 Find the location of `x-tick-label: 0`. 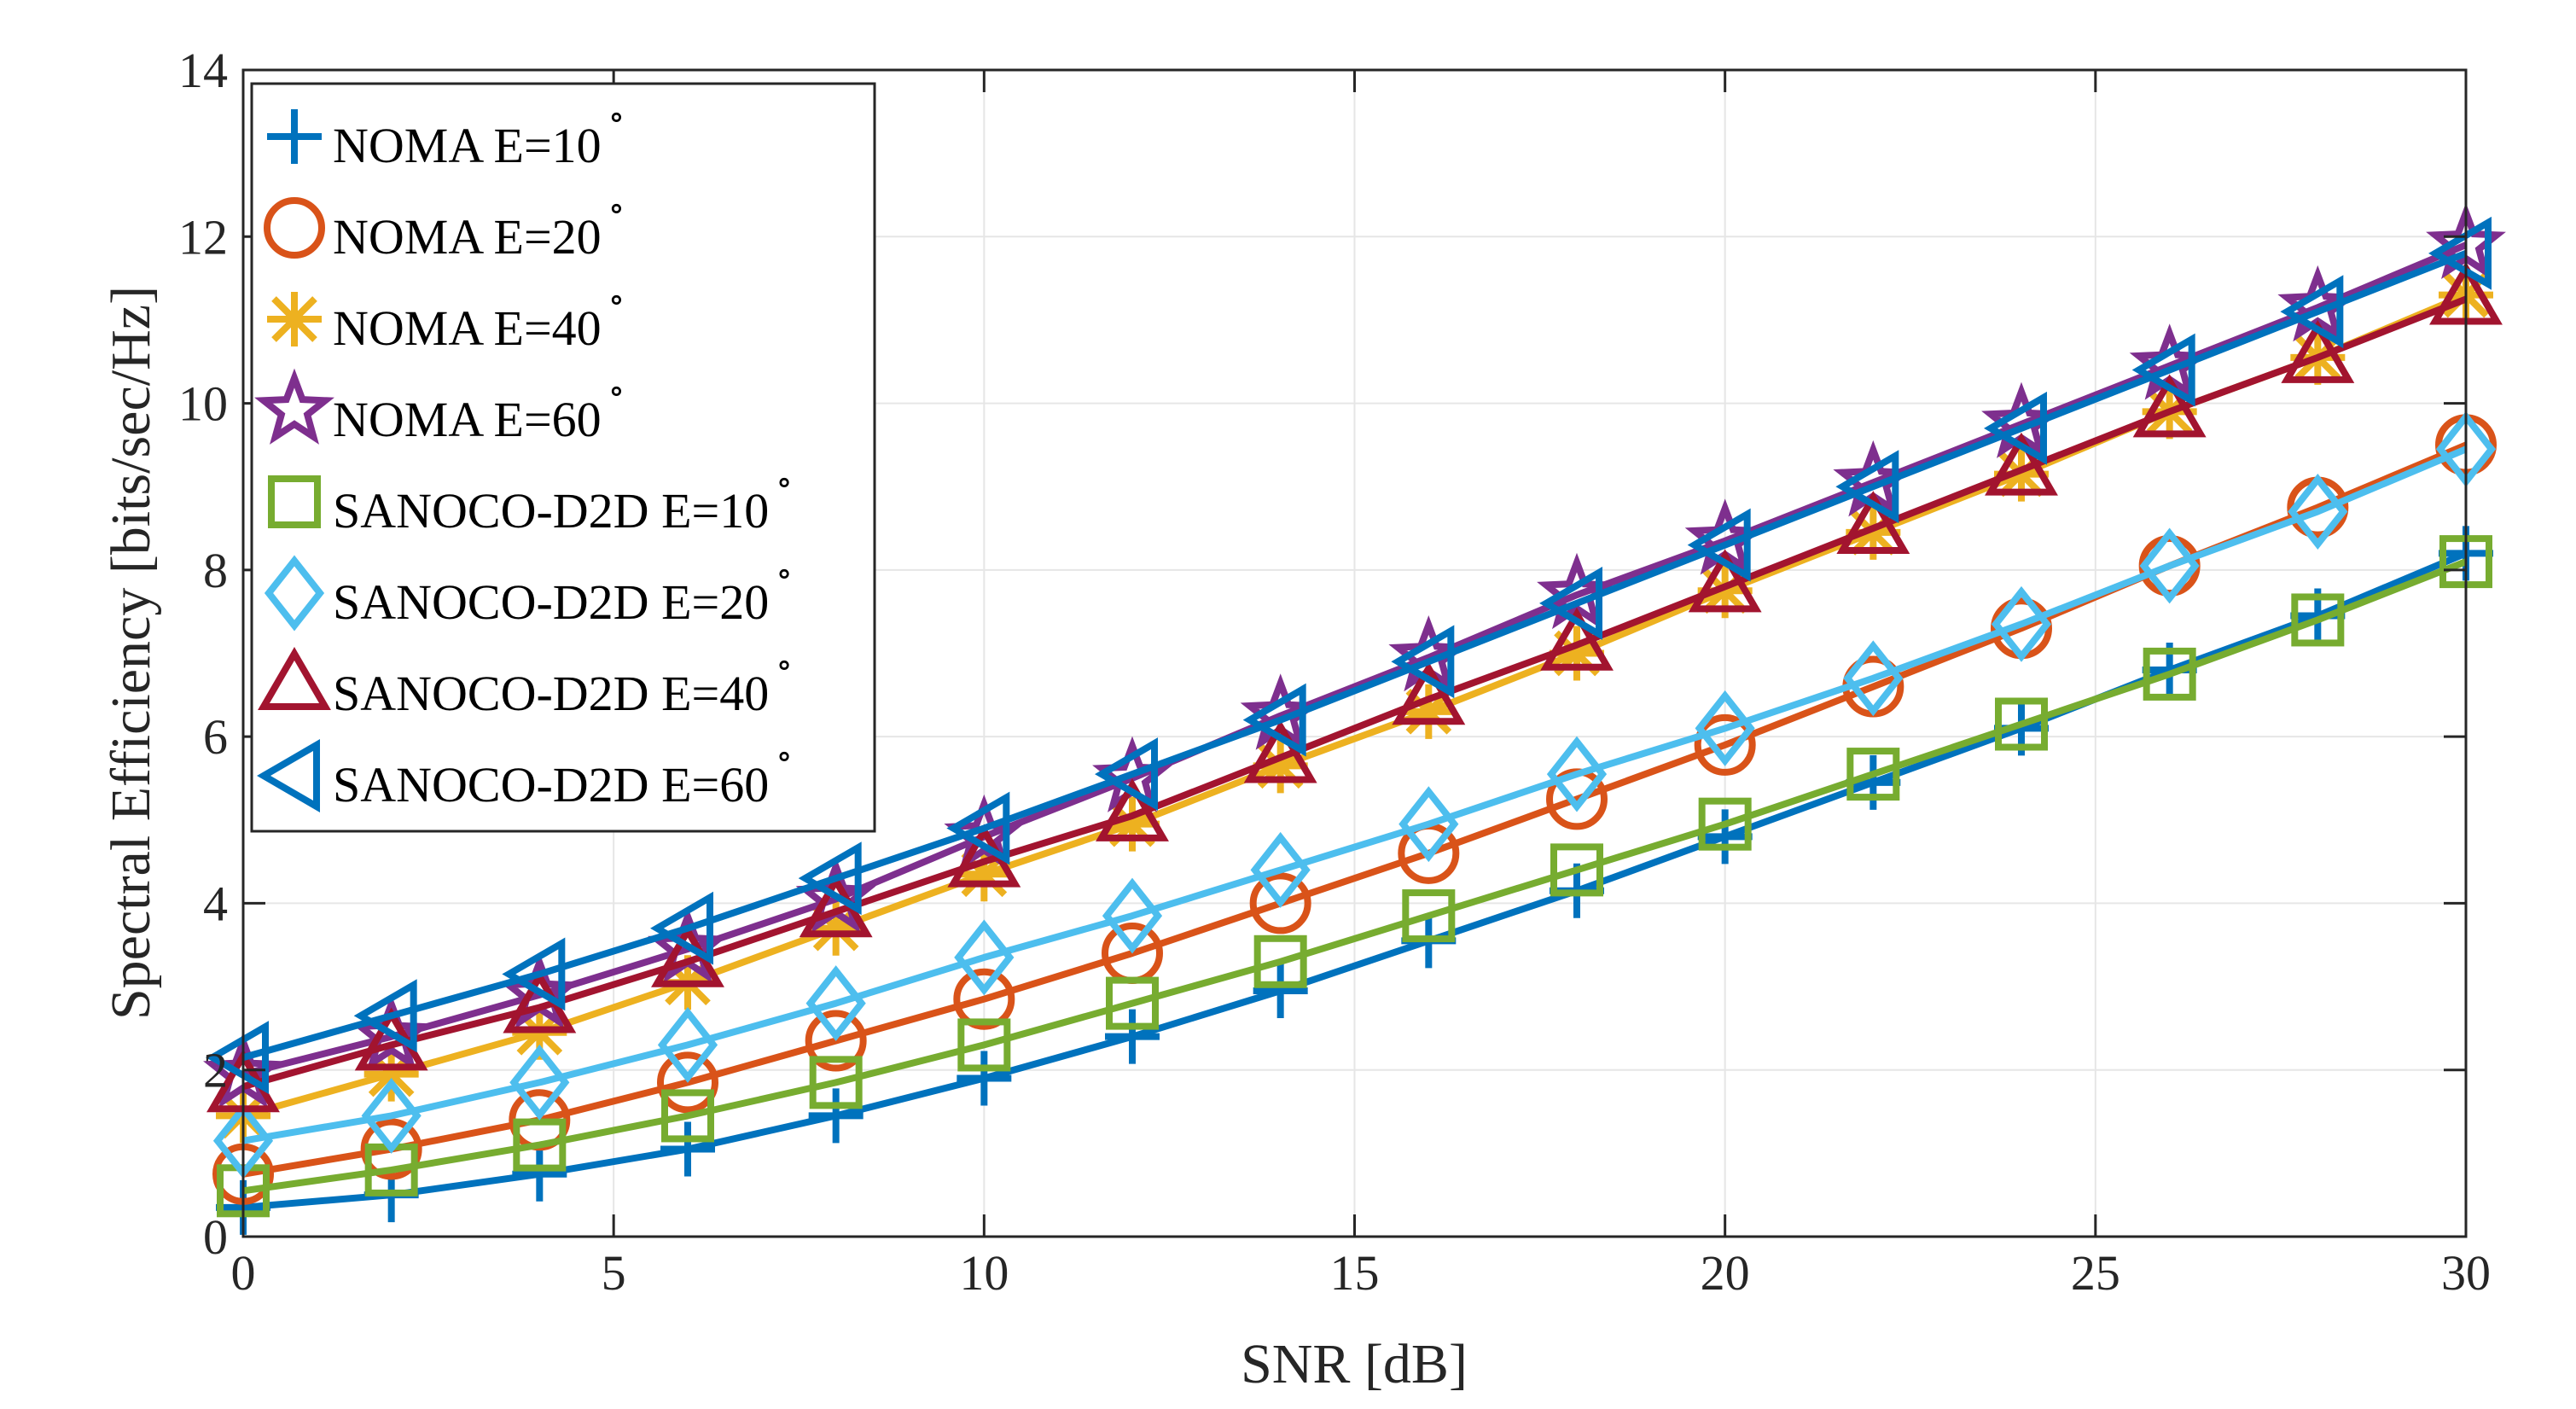

x-tick-label: 0 is located at coordinates (244, 1273).